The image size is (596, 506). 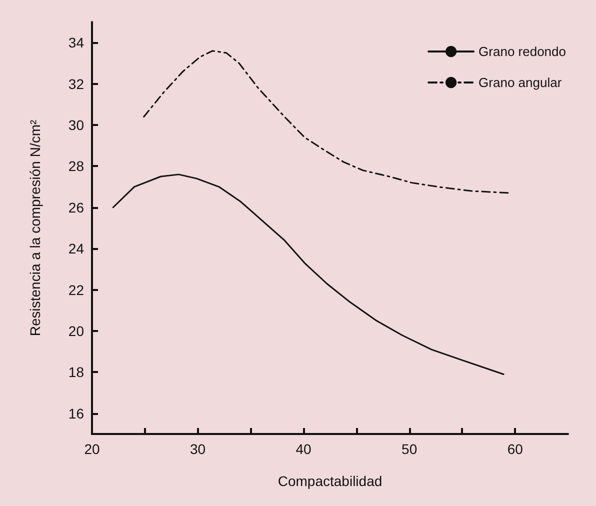 I want to click on x-tick-label: 20, so click(x=92, y=449).